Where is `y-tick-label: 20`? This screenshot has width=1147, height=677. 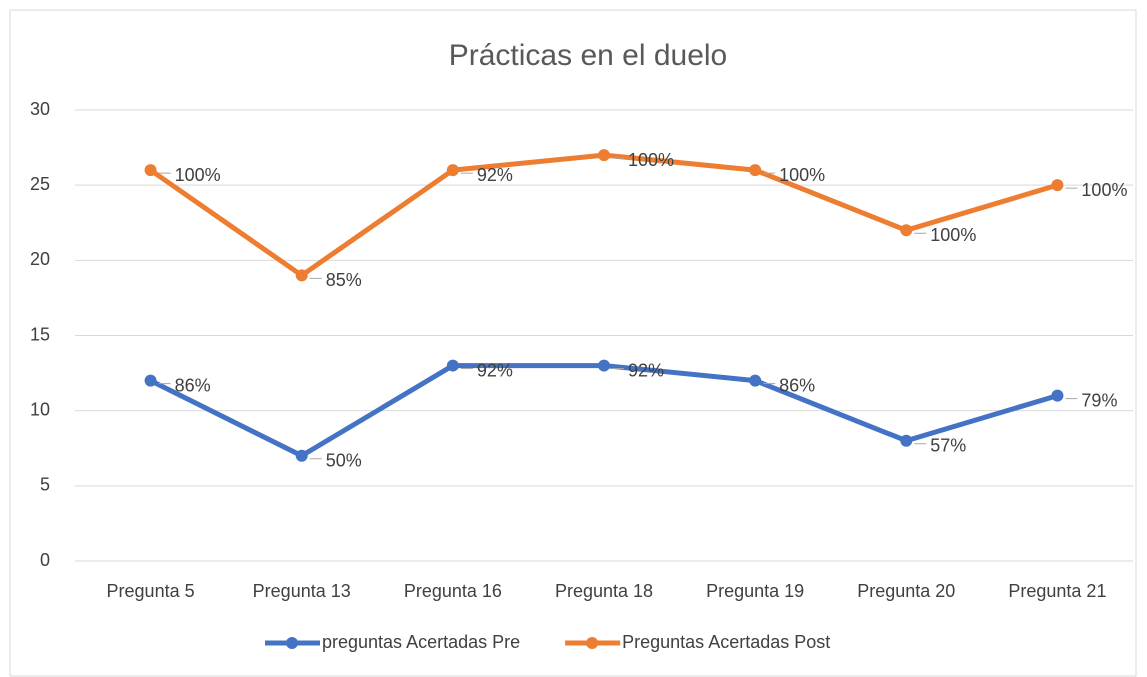 y-tick-label: 20 is located at coordinates (40, 259).